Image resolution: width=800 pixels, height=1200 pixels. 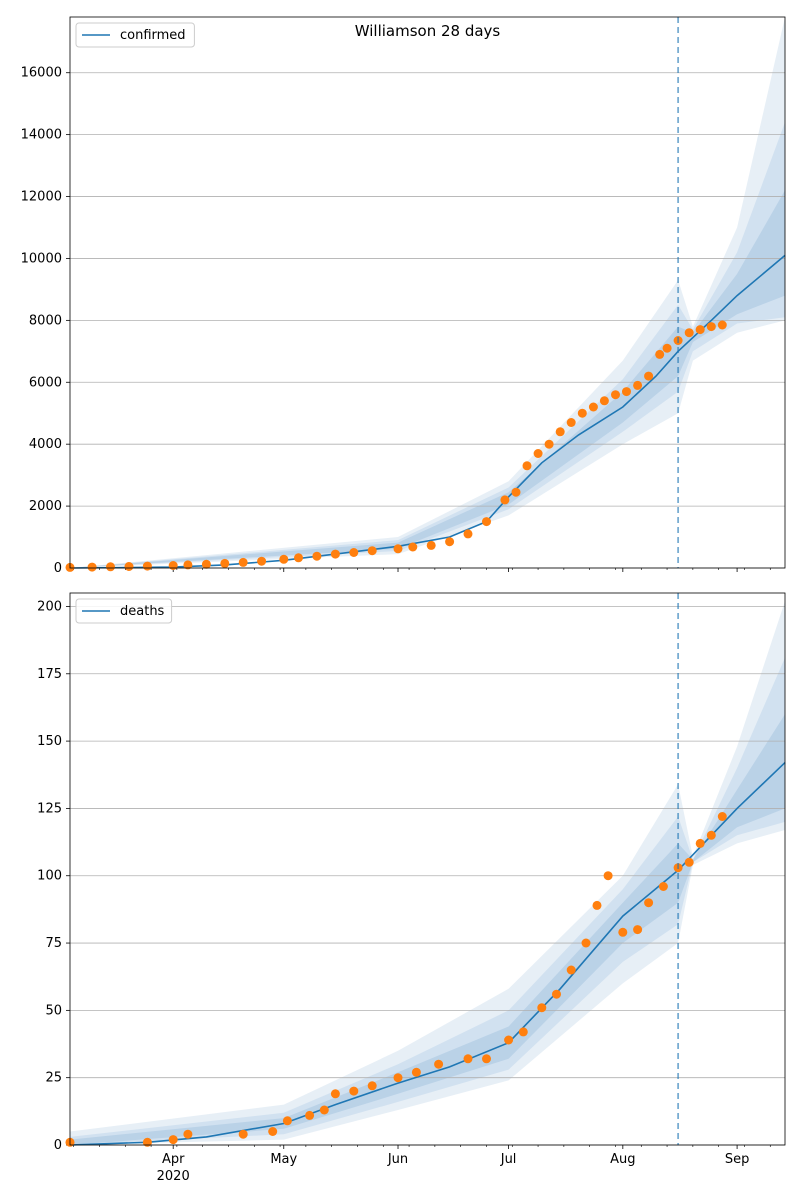 What do you see at coordinates (45, 444) in the screenshot?
I see `y-tick-label: 4000` at bounding box center [45, 444].